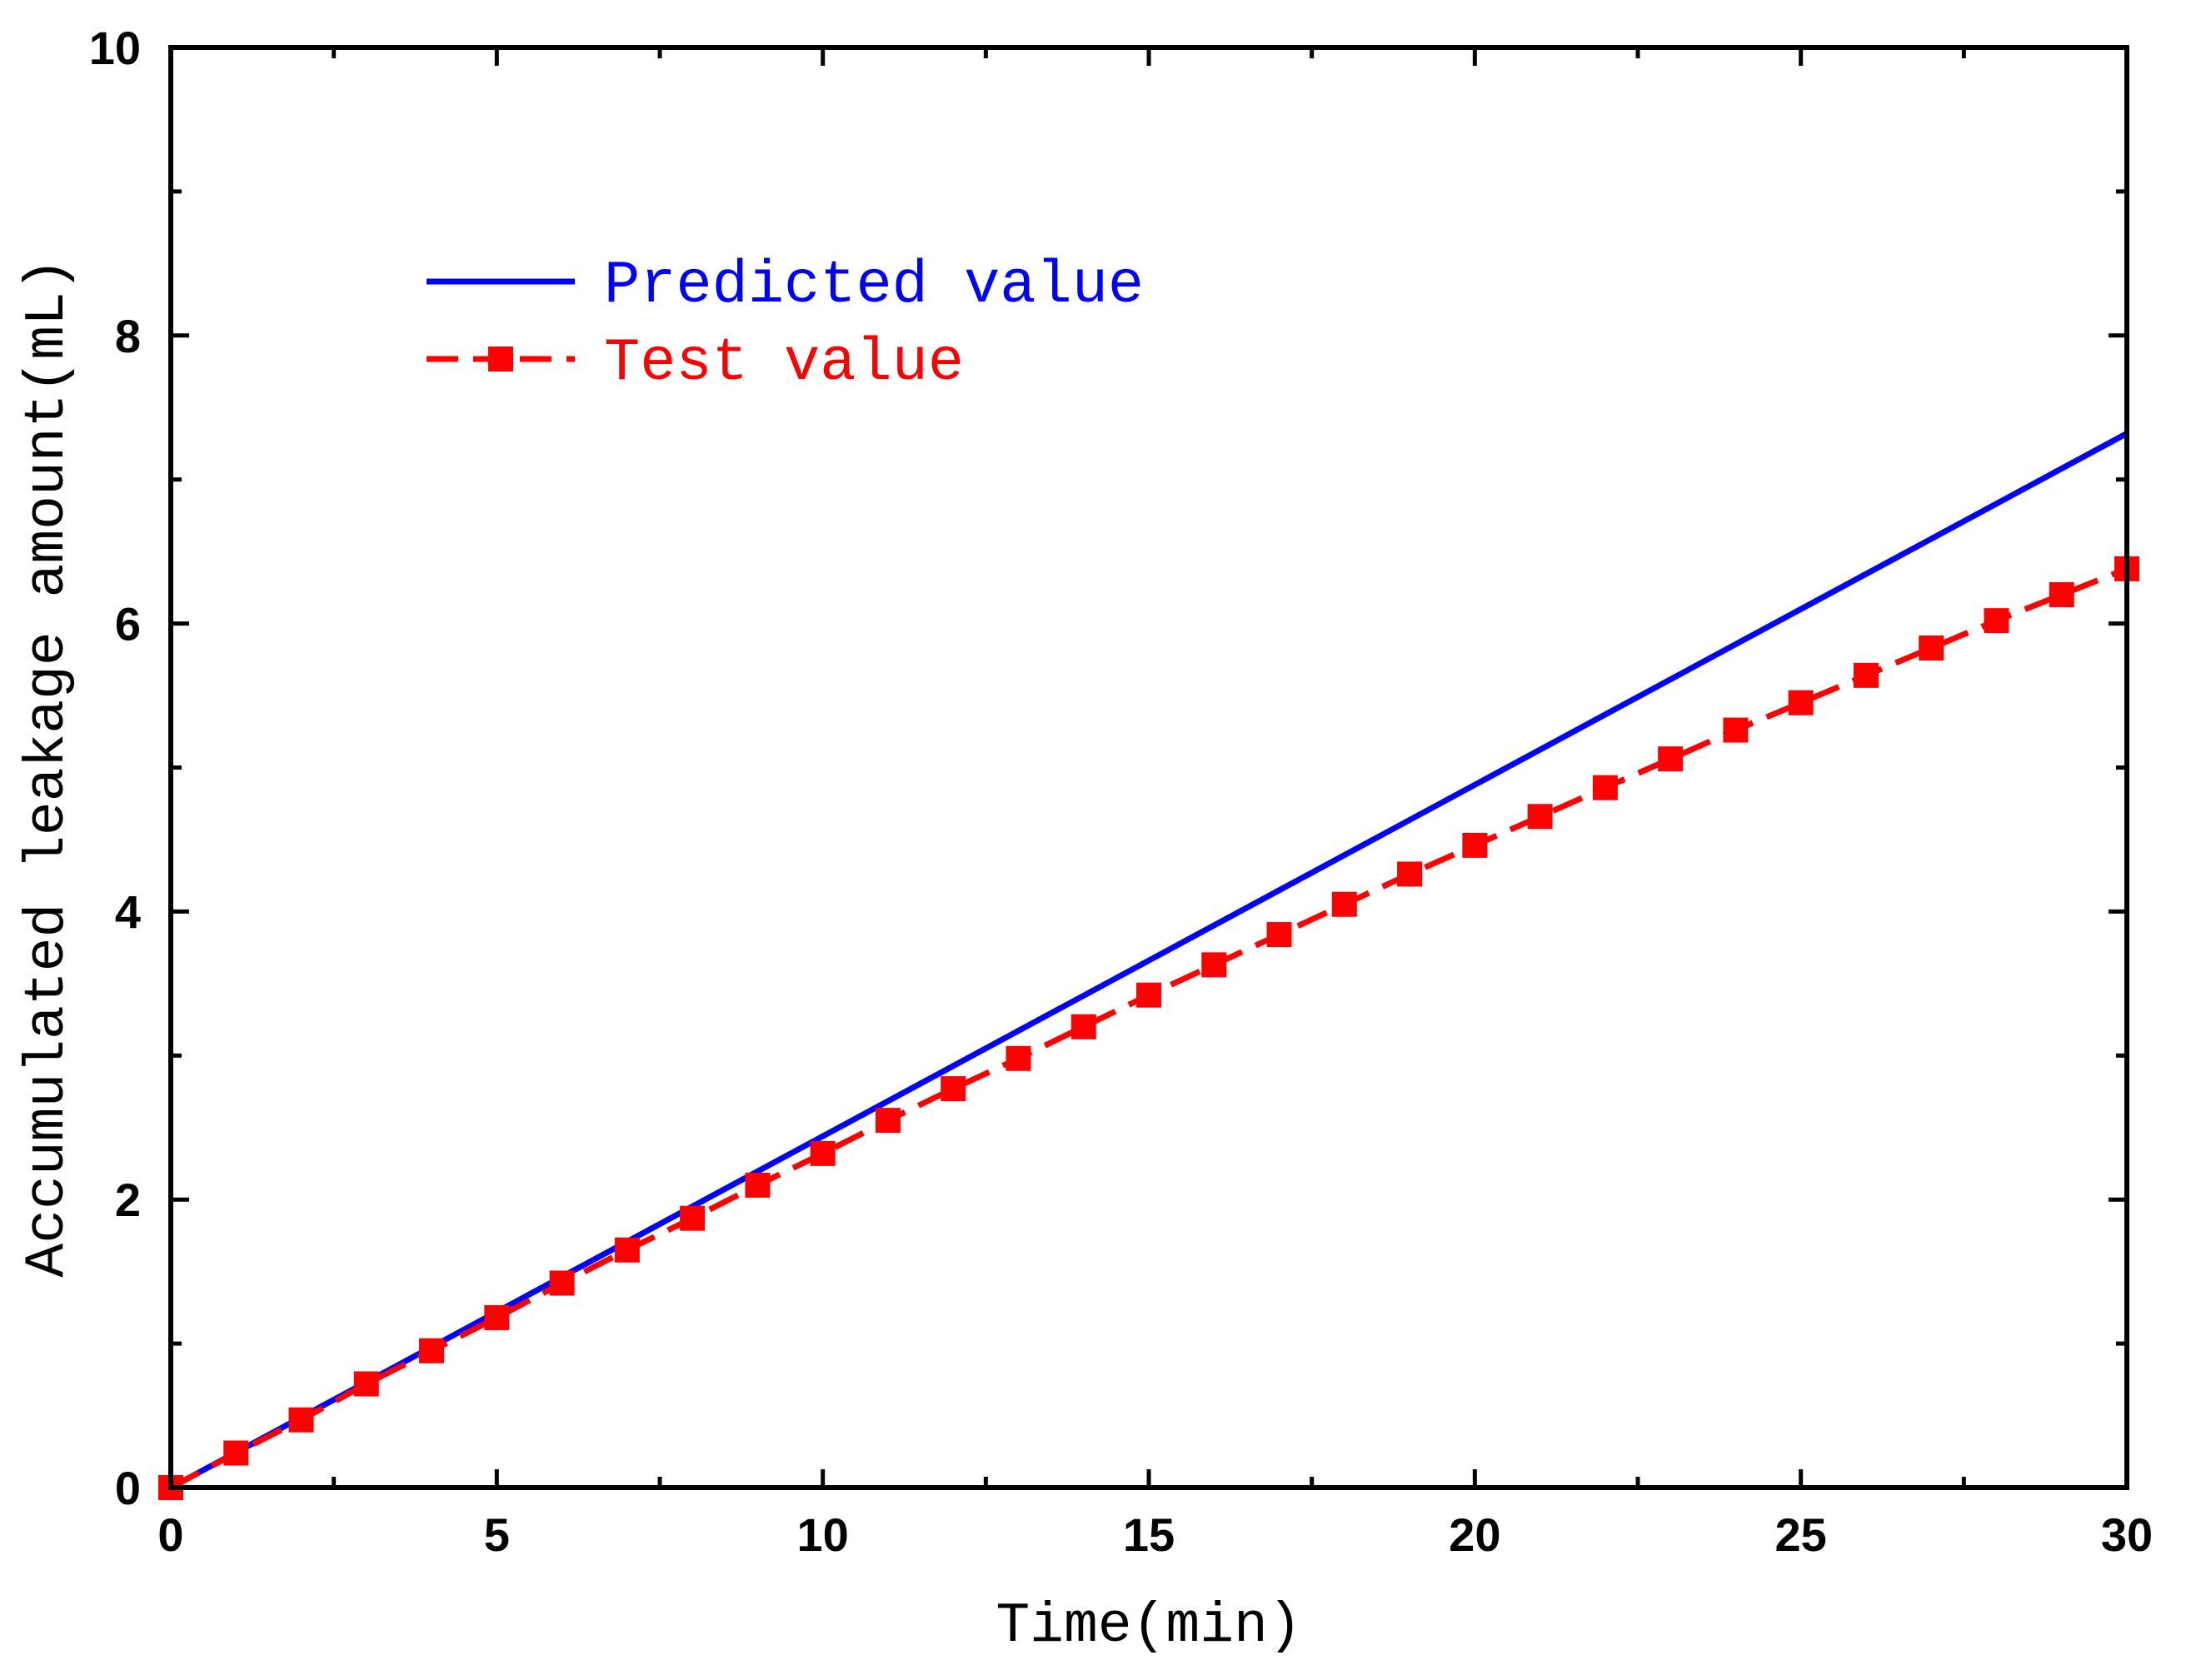  What do you see at coordinates (874, 286) in the screenshot?
I see `legend-label-1: Predicted value` at bounding box center [874, 286].